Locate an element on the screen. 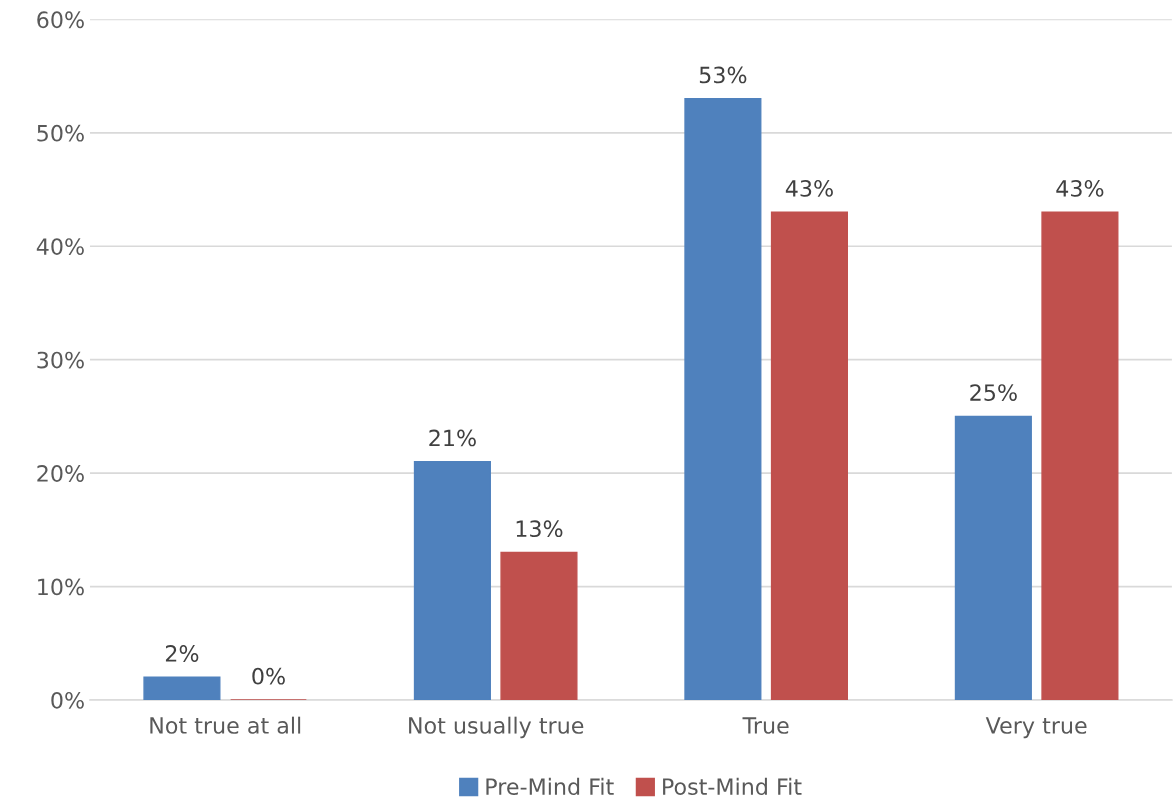 Image resolution: width=1176 pixels, height=797 pixels. x-tick-label: Not usually true is located at coordinates (496, 727).